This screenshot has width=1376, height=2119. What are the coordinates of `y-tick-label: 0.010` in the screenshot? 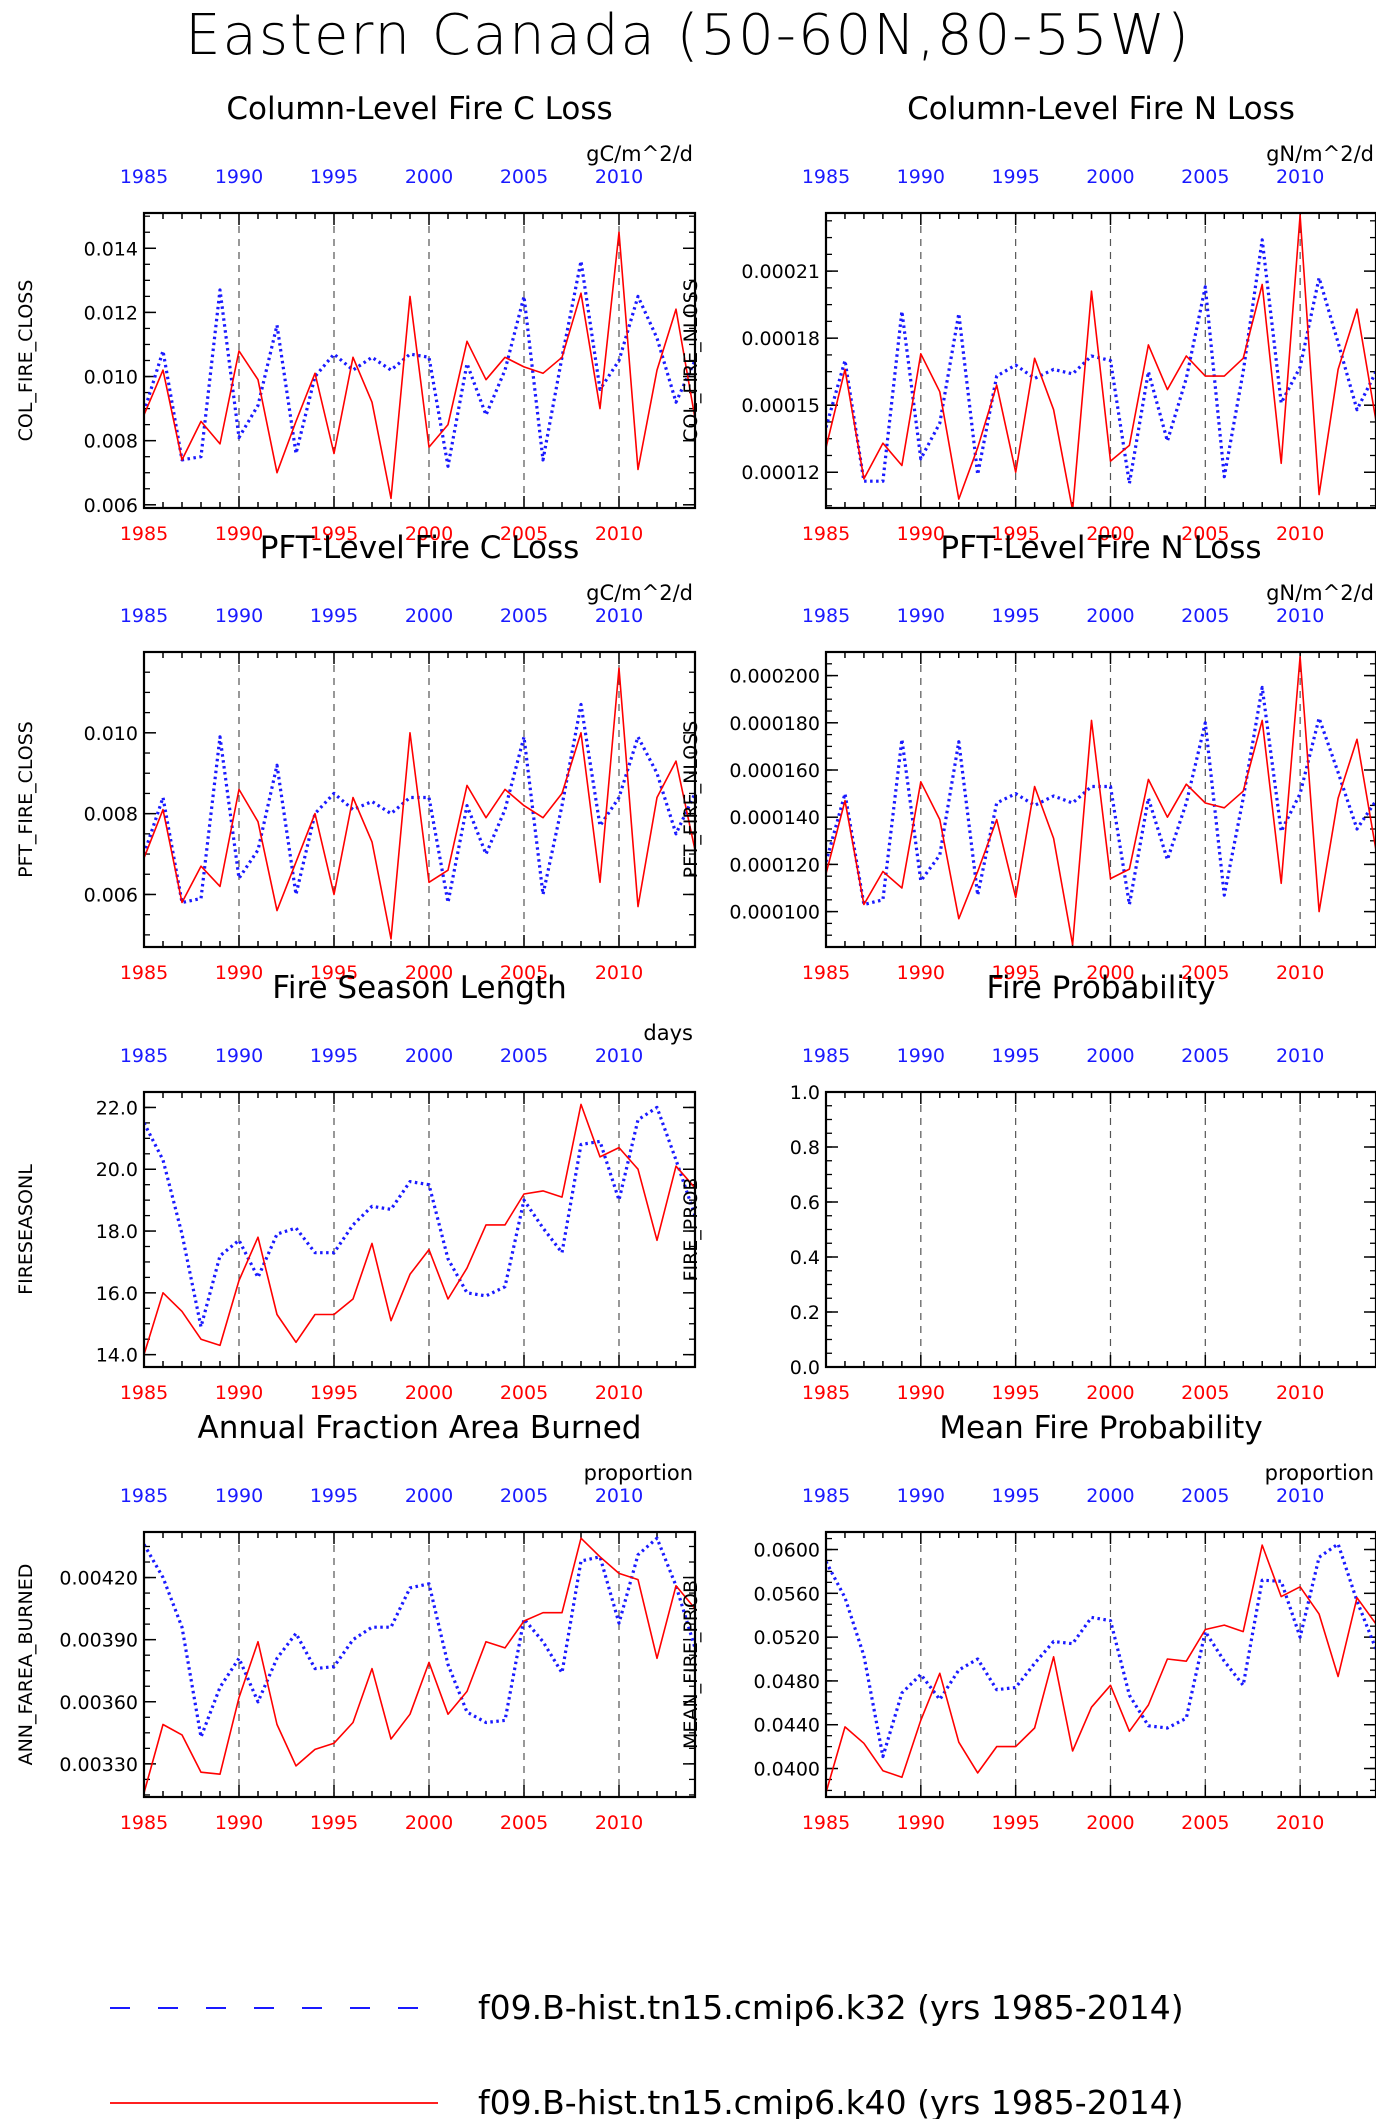 It's located at (111, 378).